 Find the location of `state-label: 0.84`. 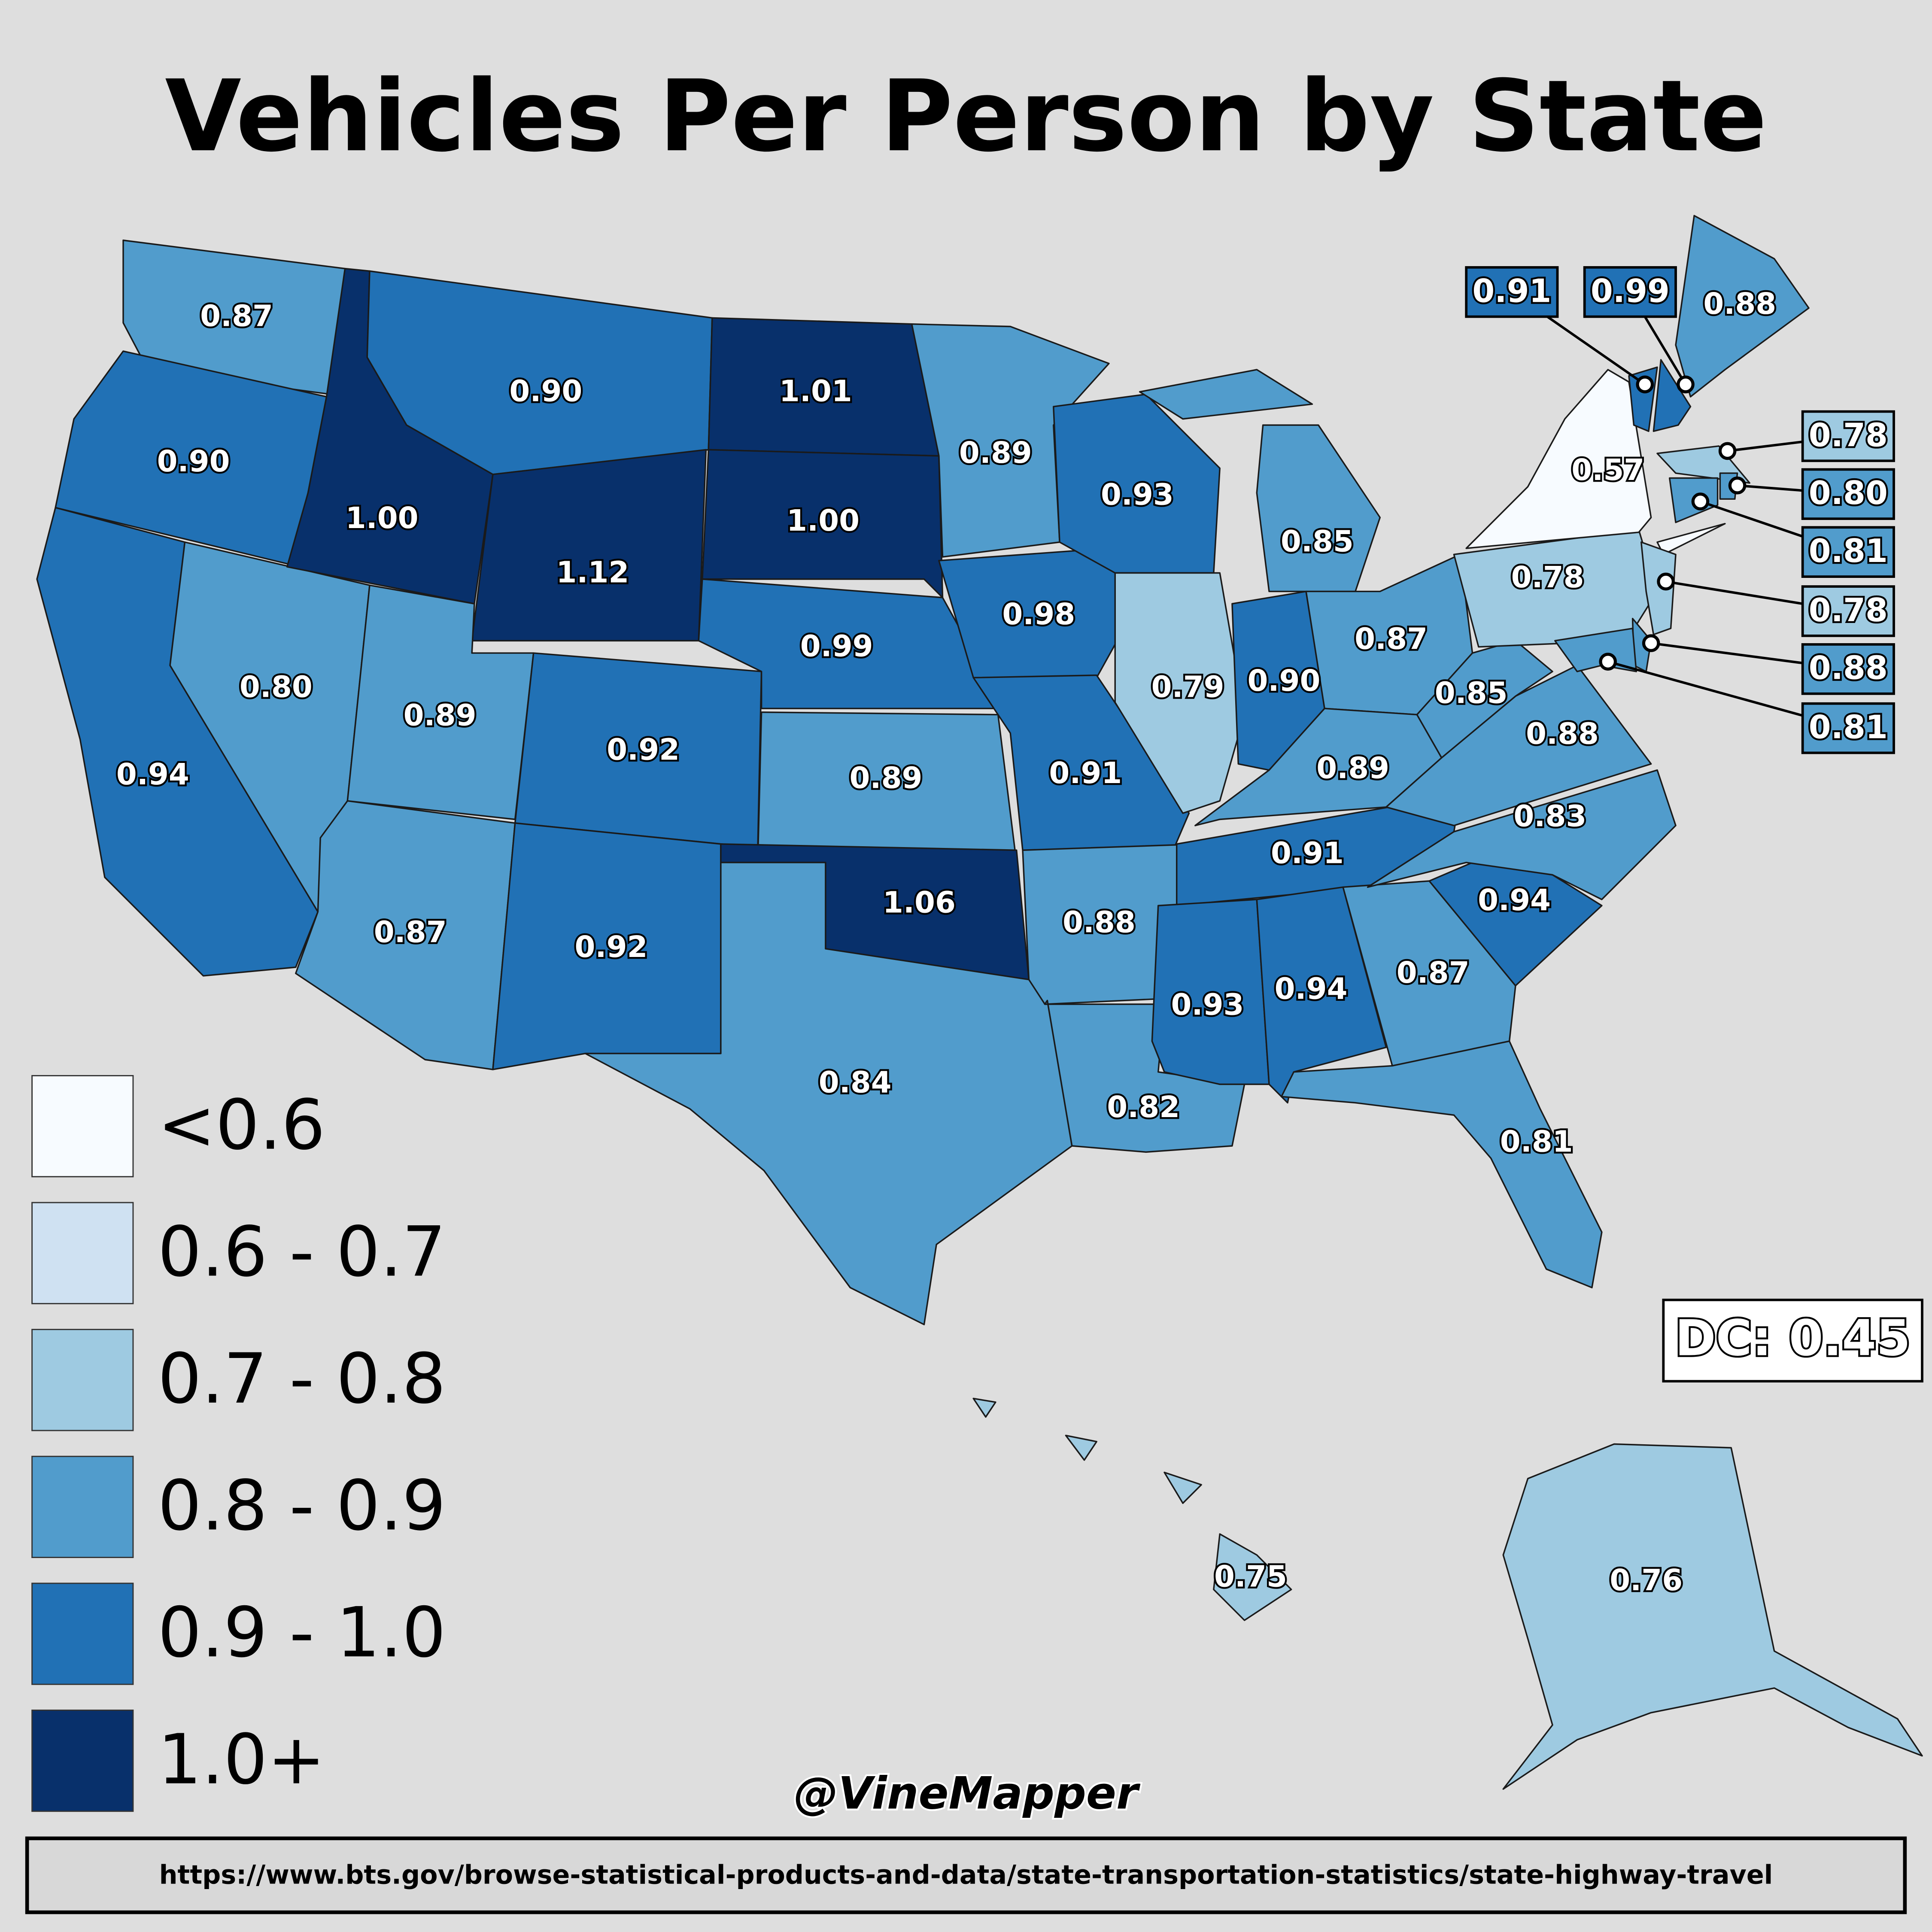

state-label: 0.84 is located at coordinates (856, 1083).